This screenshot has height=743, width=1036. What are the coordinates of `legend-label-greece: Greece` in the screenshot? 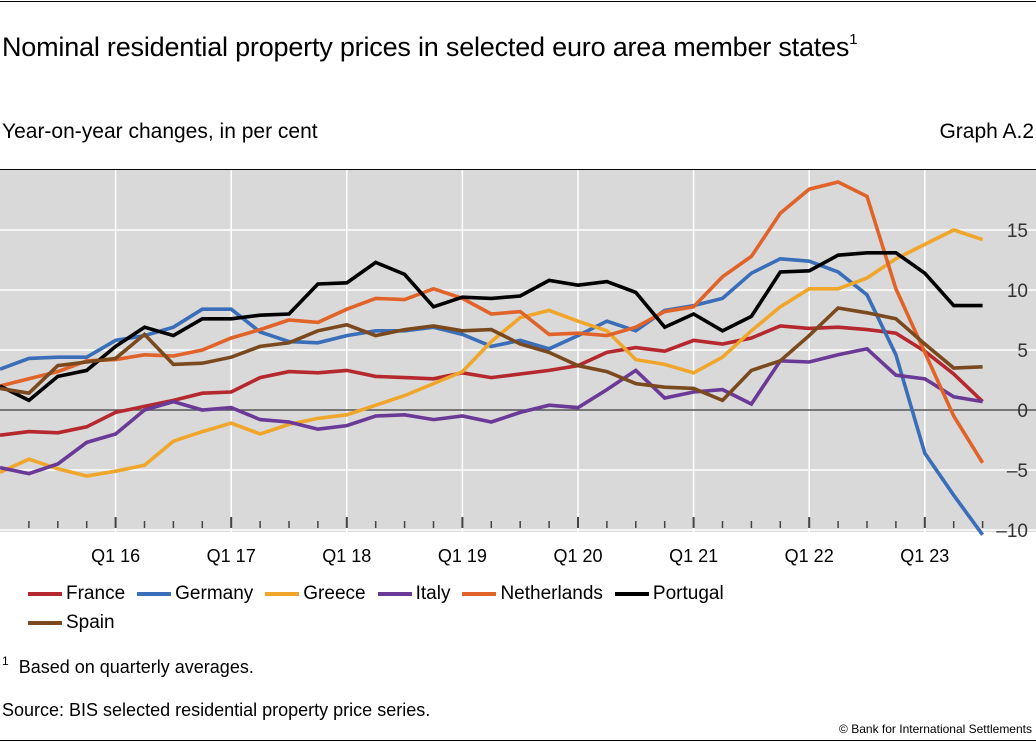 It's located at (334, 593).